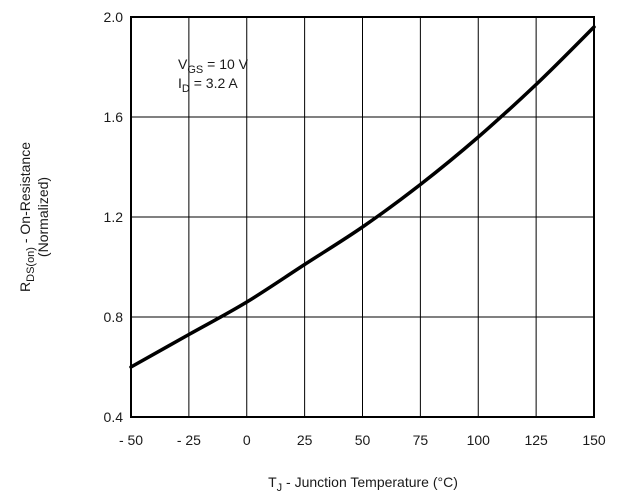 The height and width of the screenshot is (495, 624). Describe the element at coordinates (114, 117) in the screenshot. I see `y-tick-label: 1.6` at that location.